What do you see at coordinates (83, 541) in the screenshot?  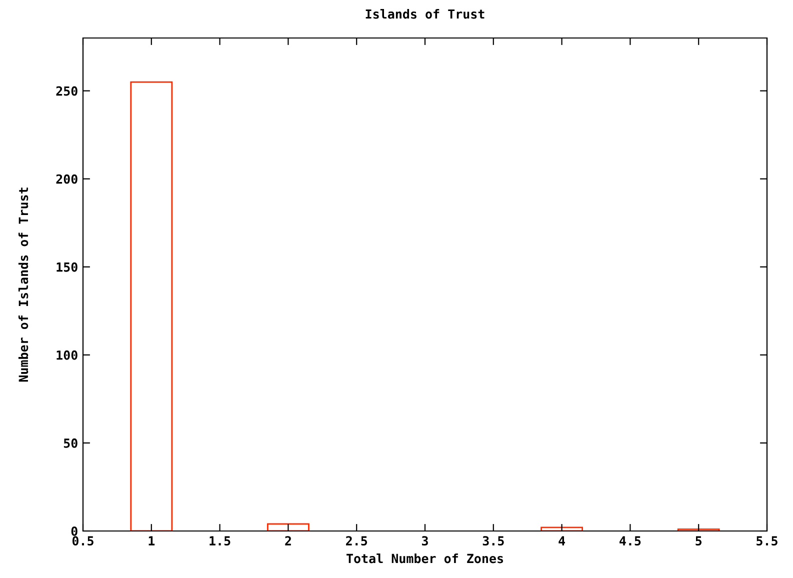 I see `x-tick-label: 0.5` at bounding box center [83, 541].